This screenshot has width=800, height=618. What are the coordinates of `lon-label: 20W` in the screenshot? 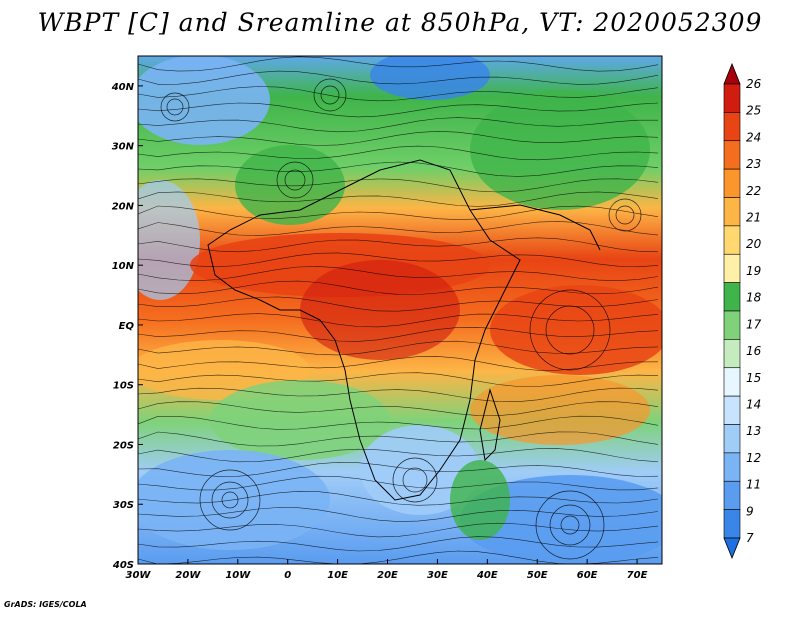 It's located at (188, 575).